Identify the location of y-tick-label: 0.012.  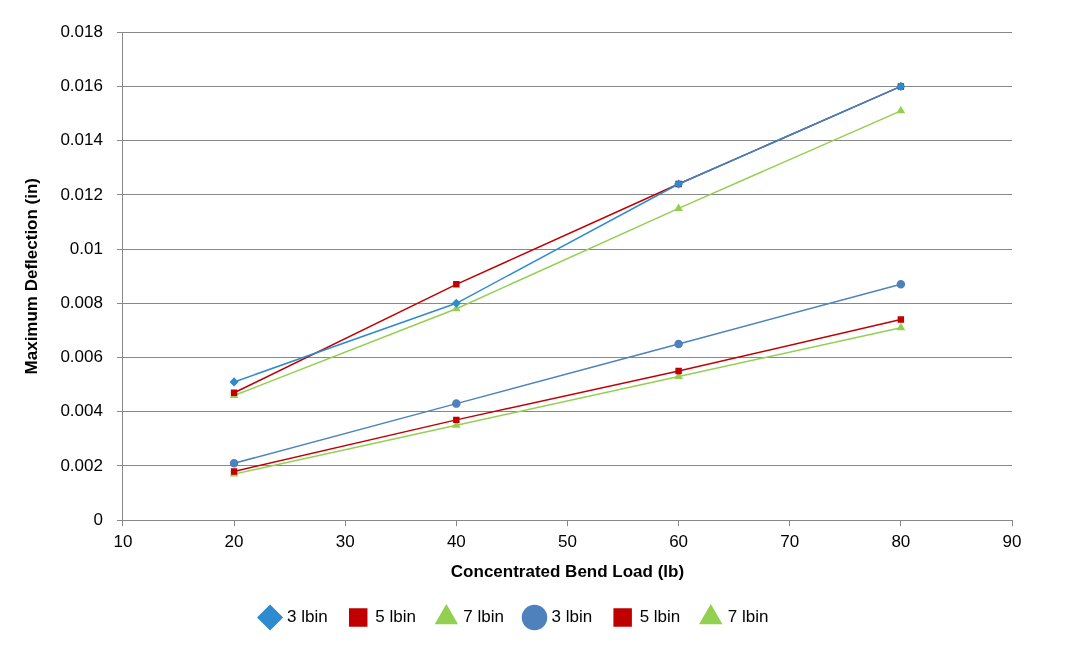
(81, 194).